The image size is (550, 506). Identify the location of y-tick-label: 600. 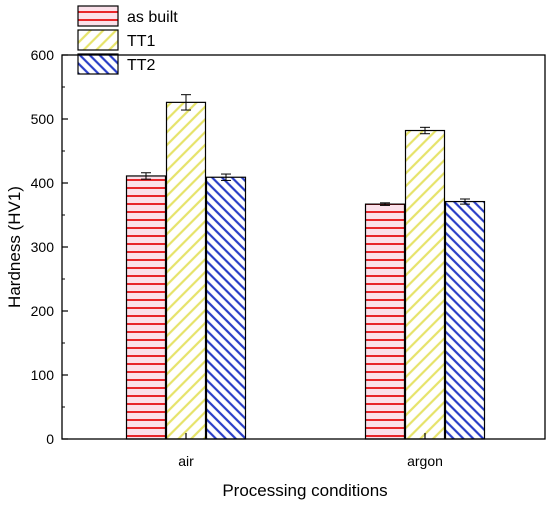
(43, 55).